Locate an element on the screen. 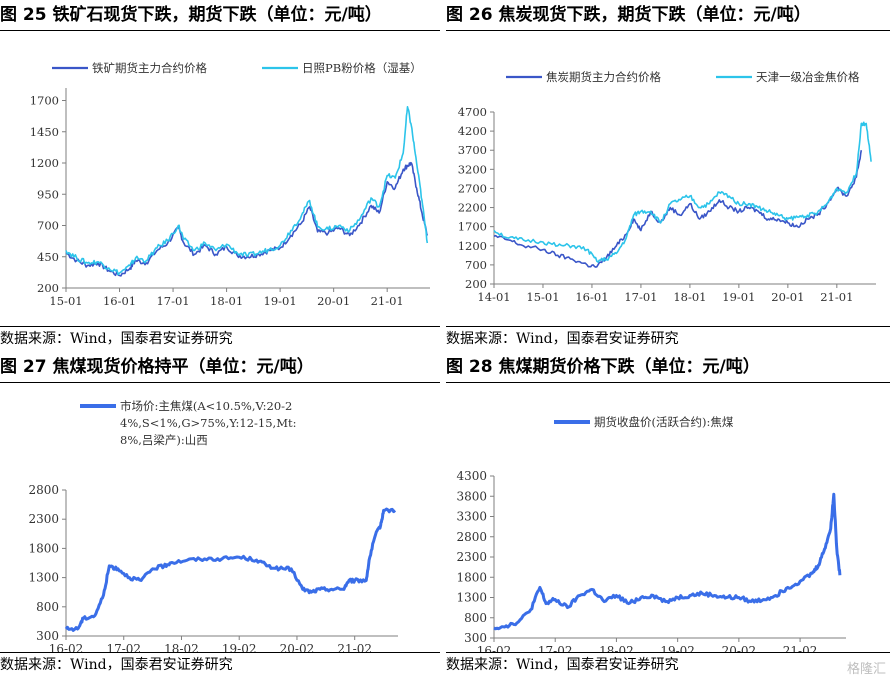 The image size is (890, 679). y-tick-label: 450 is located at coordinates (48, 257).